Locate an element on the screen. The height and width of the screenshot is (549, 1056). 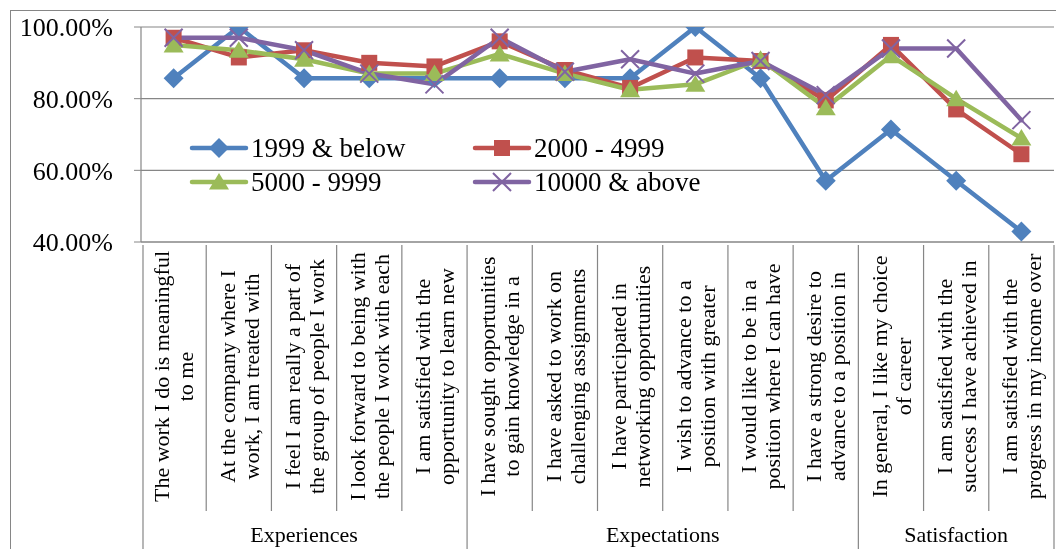
x-tick-label: I am satisfied with the opportunity to learn new is located at coordinates (435, 376).